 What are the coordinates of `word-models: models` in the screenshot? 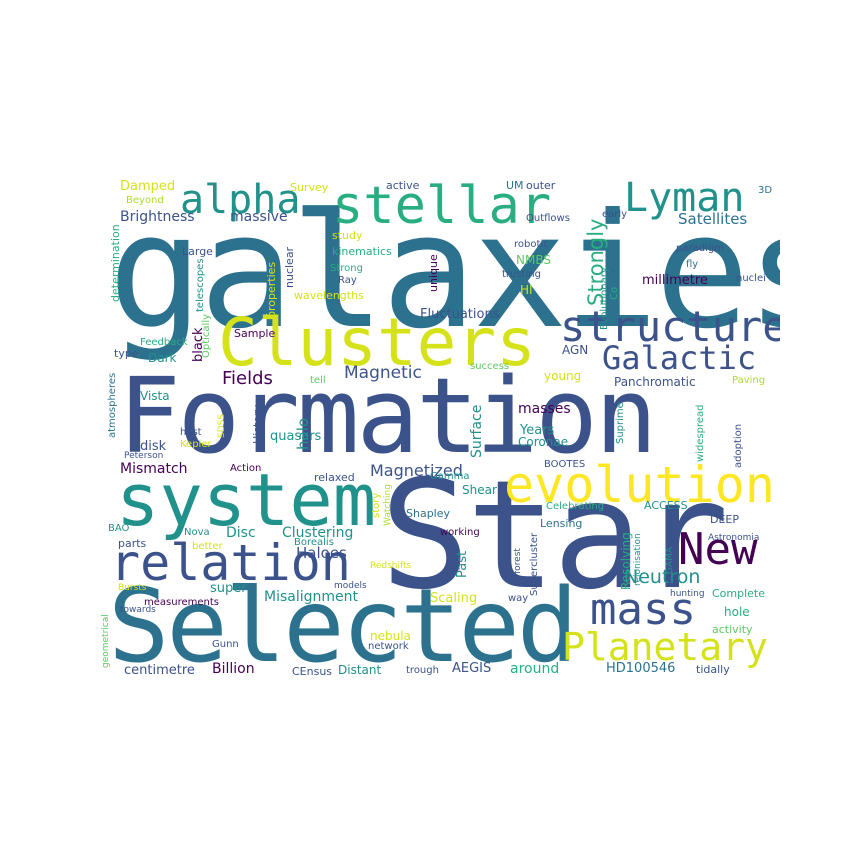 It's located at (350, 586).